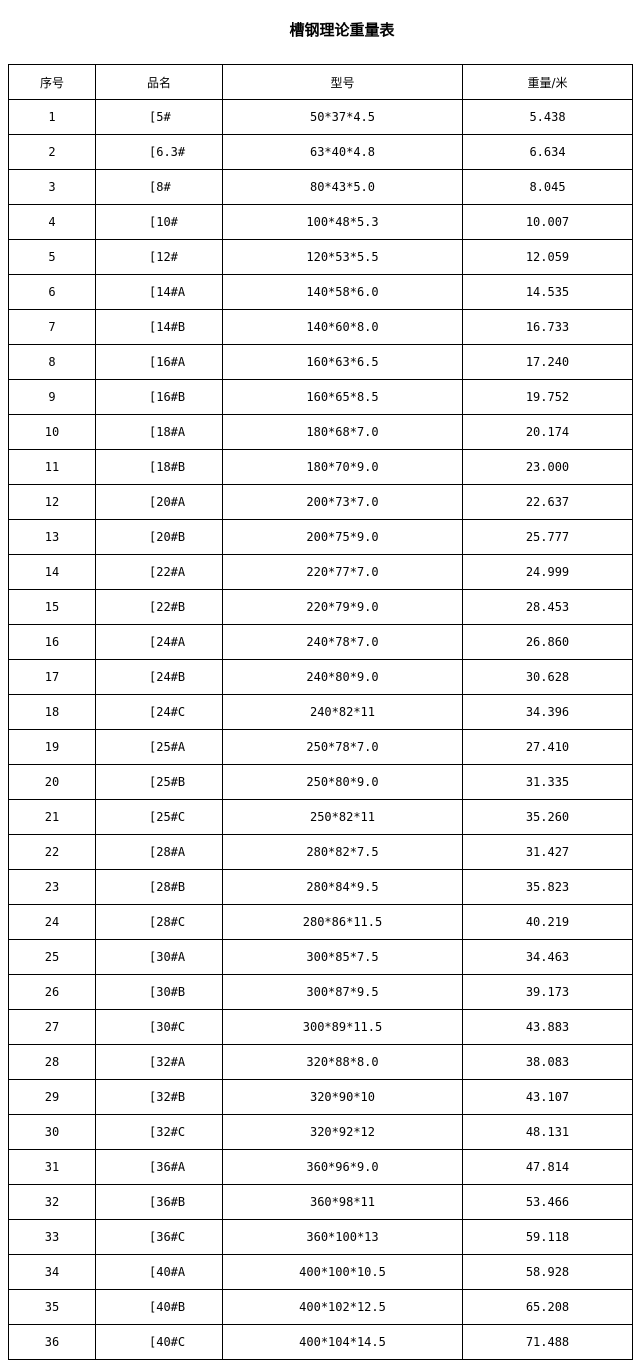 The image size is (639, 1364). Describe the element at coordinates (547, 1202) in the screenshot. I see `cell-weight: 53.466` at that location.